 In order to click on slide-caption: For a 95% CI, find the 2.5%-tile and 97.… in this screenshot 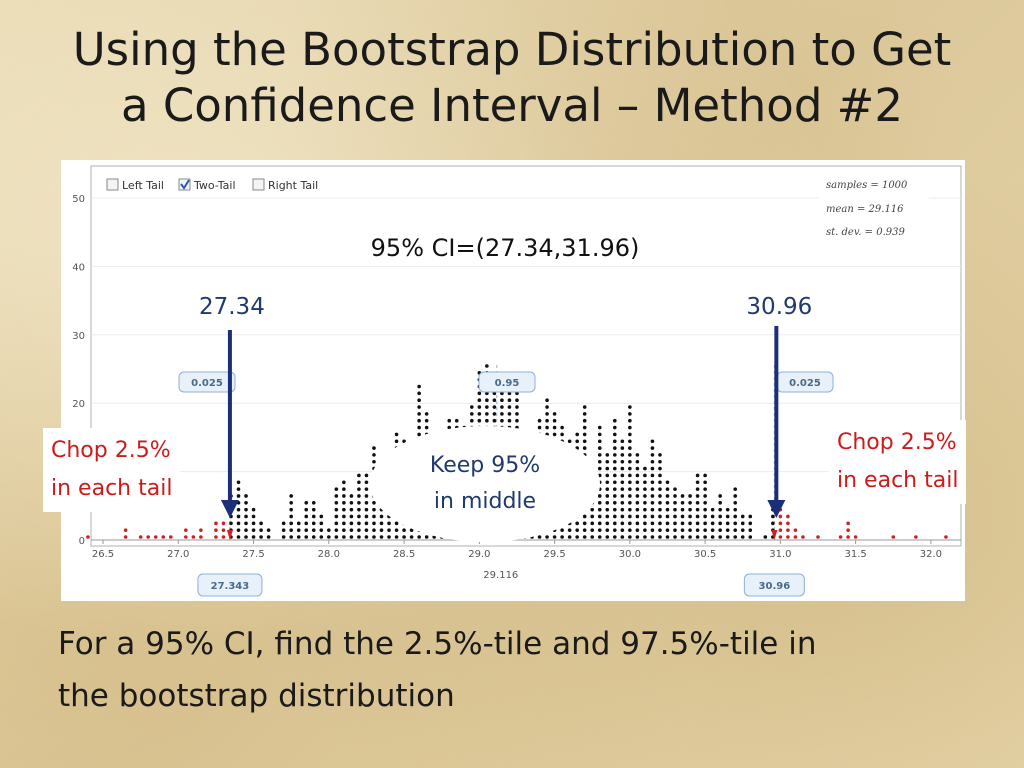, I will do `click(518, 670)`.